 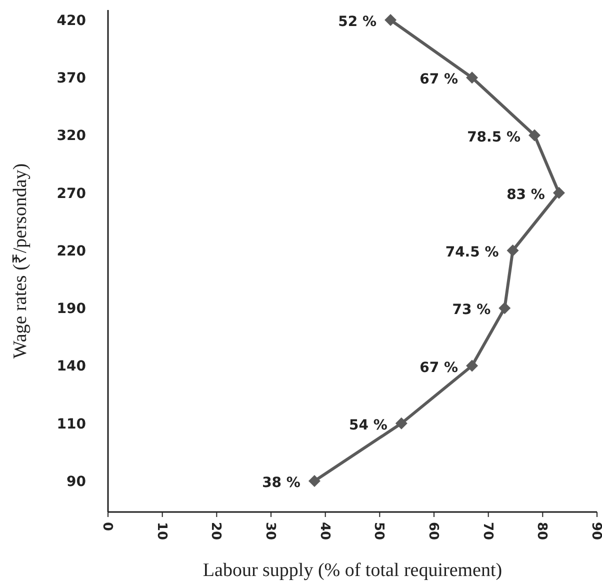 What do you see at coordinates (525, 194) in the screenshot?
I see `data-label: 83 %` at bounding box center [525, 194].